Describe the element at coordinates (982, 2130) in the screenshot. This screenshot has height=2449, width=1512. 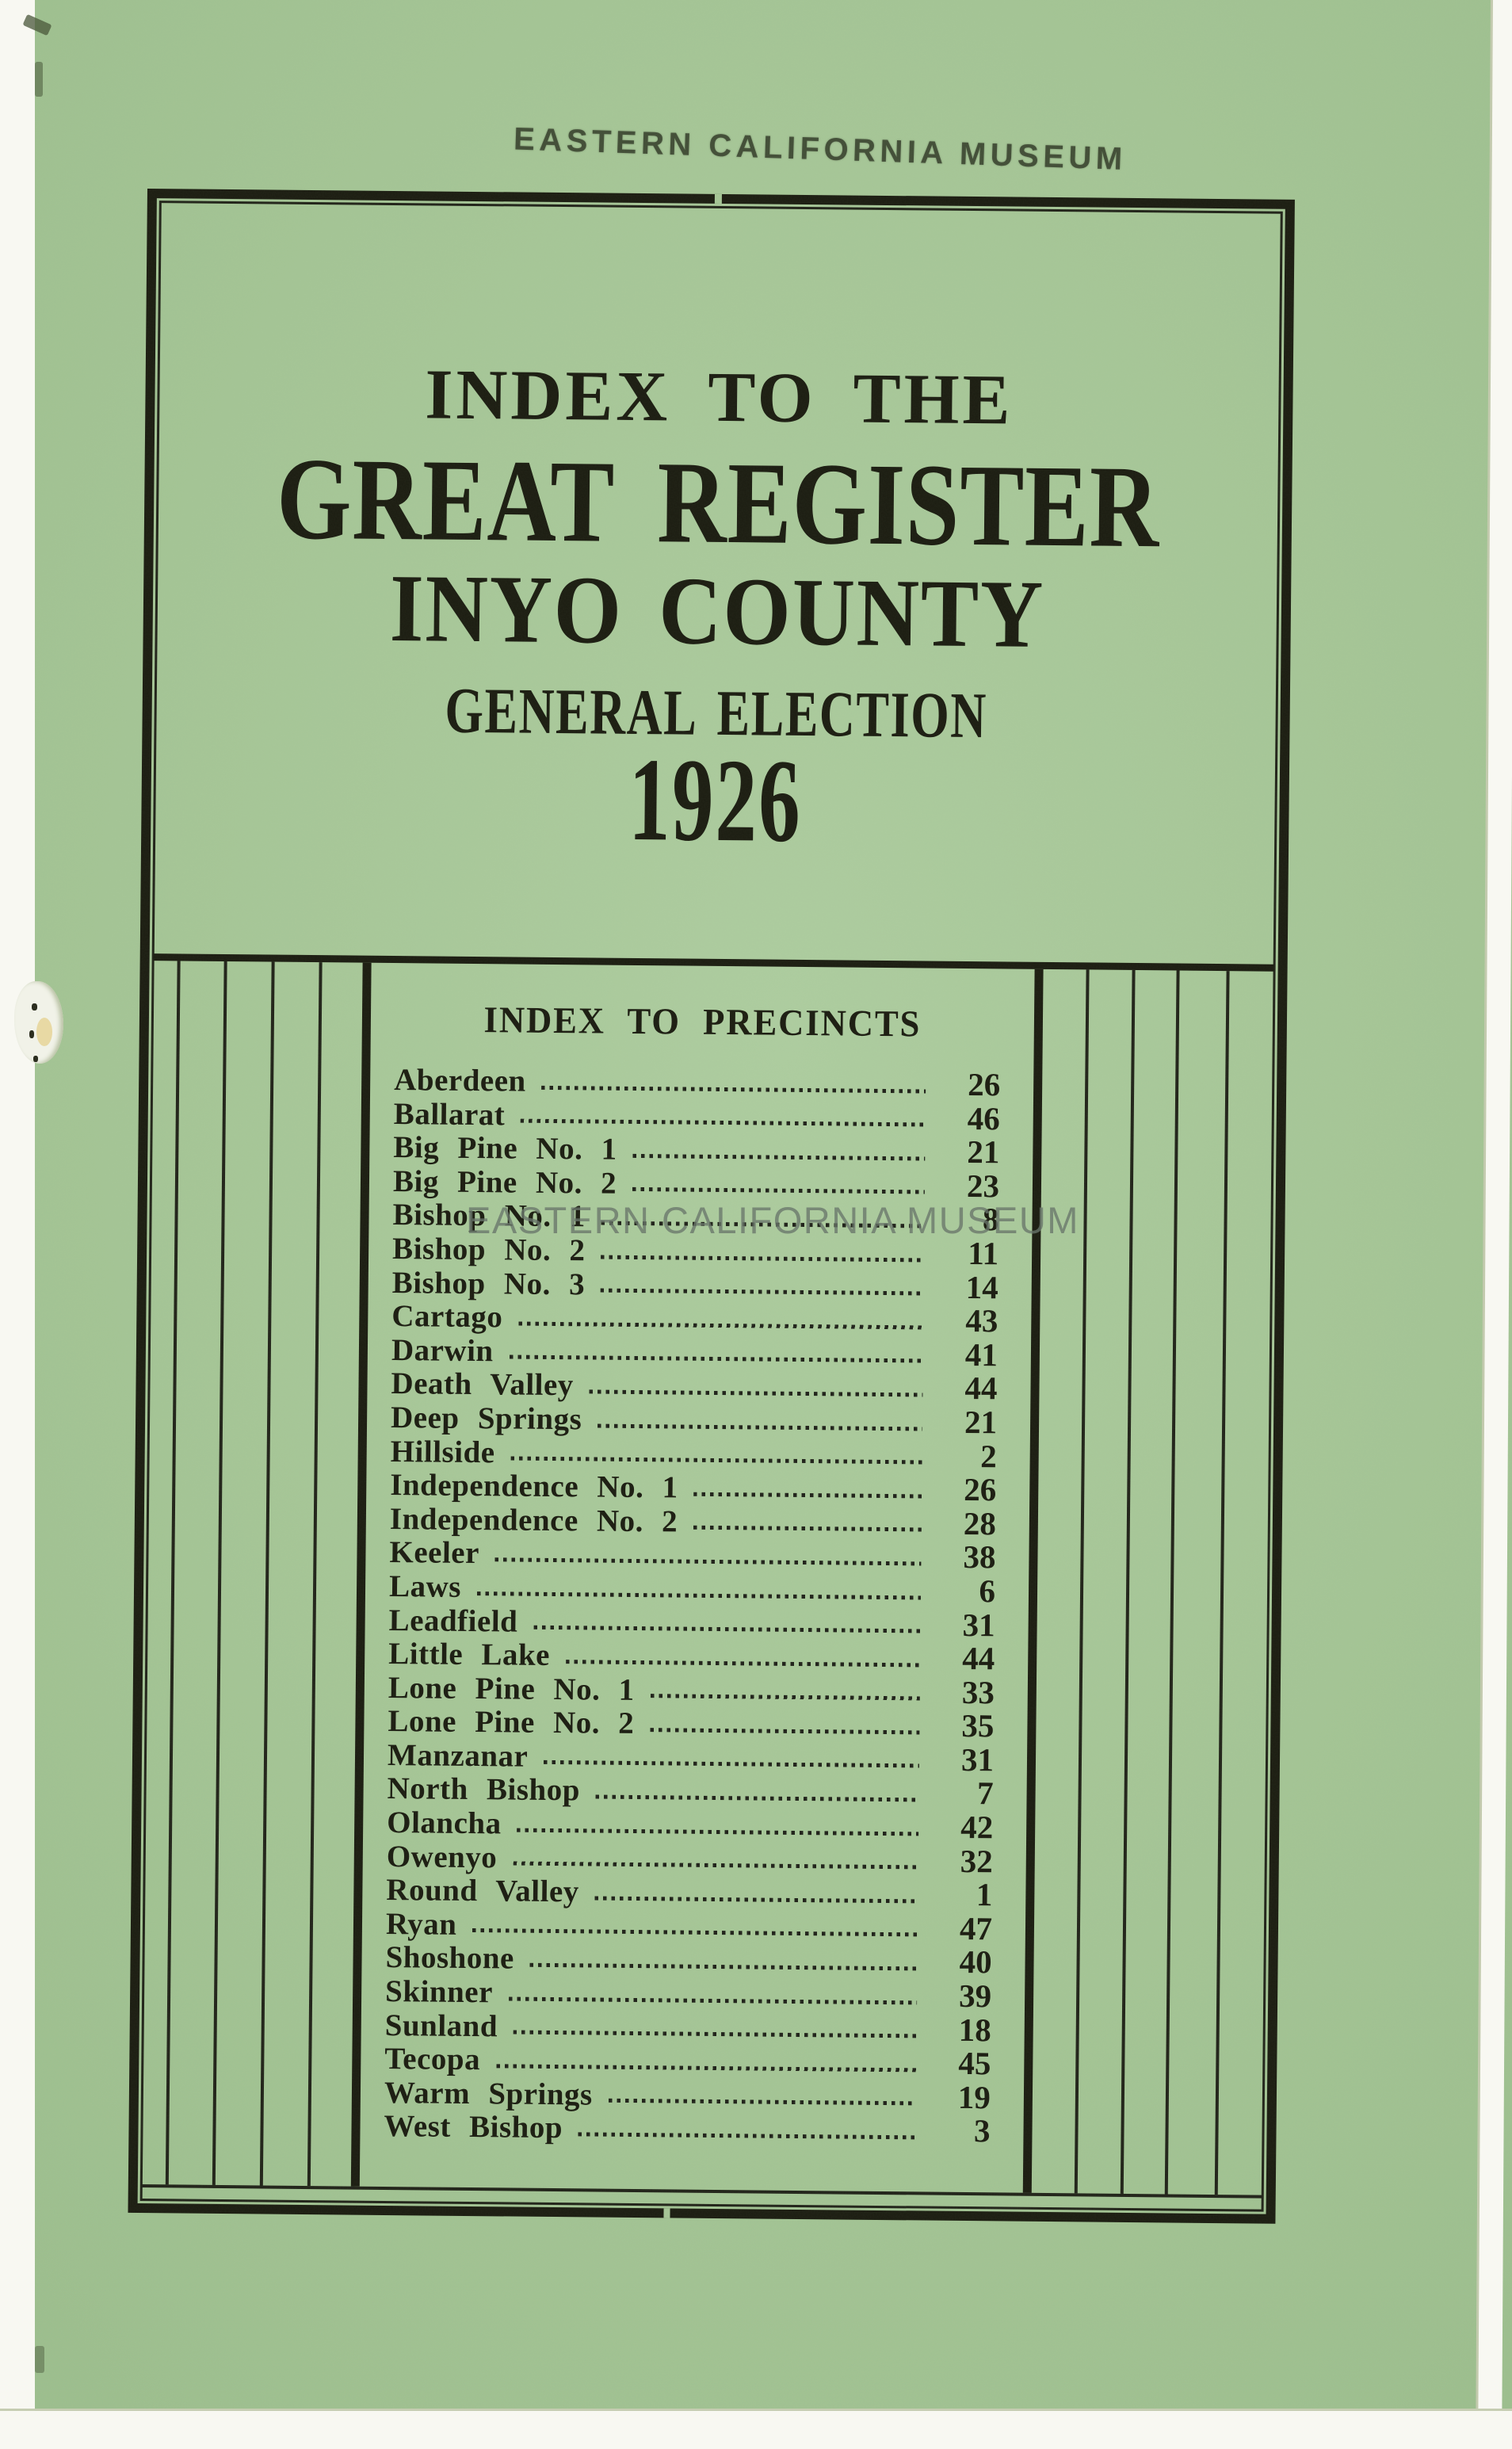
I see `precinct-page-number: 3` at that location.